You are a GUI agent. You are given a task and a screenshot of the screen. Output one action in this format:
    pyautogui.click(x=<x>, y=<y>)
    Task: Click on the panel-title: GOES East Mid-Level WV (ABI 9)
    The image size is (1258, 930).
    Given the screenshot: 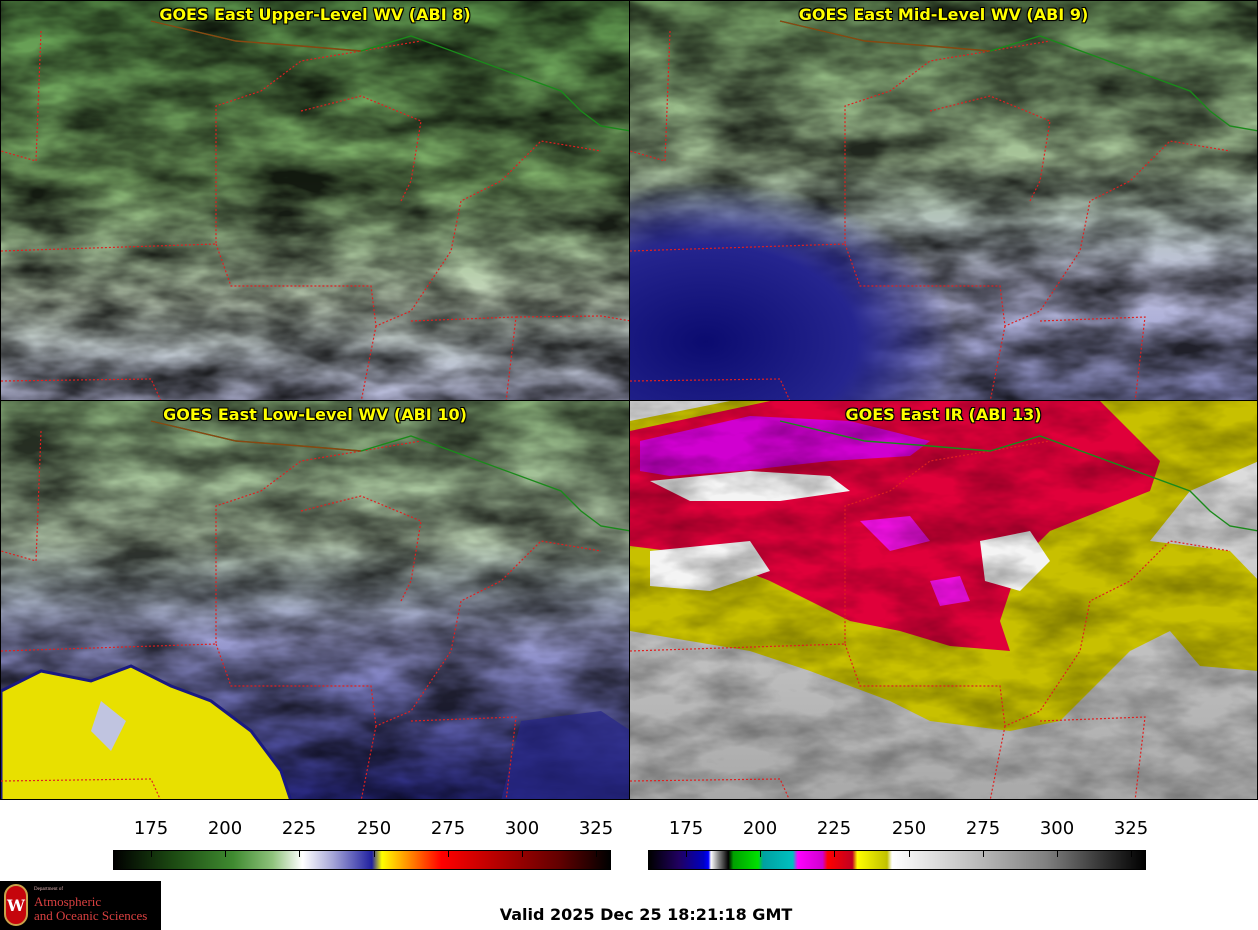 What is the action you would take?
    pyautogui.click(x=943, y=14)
    